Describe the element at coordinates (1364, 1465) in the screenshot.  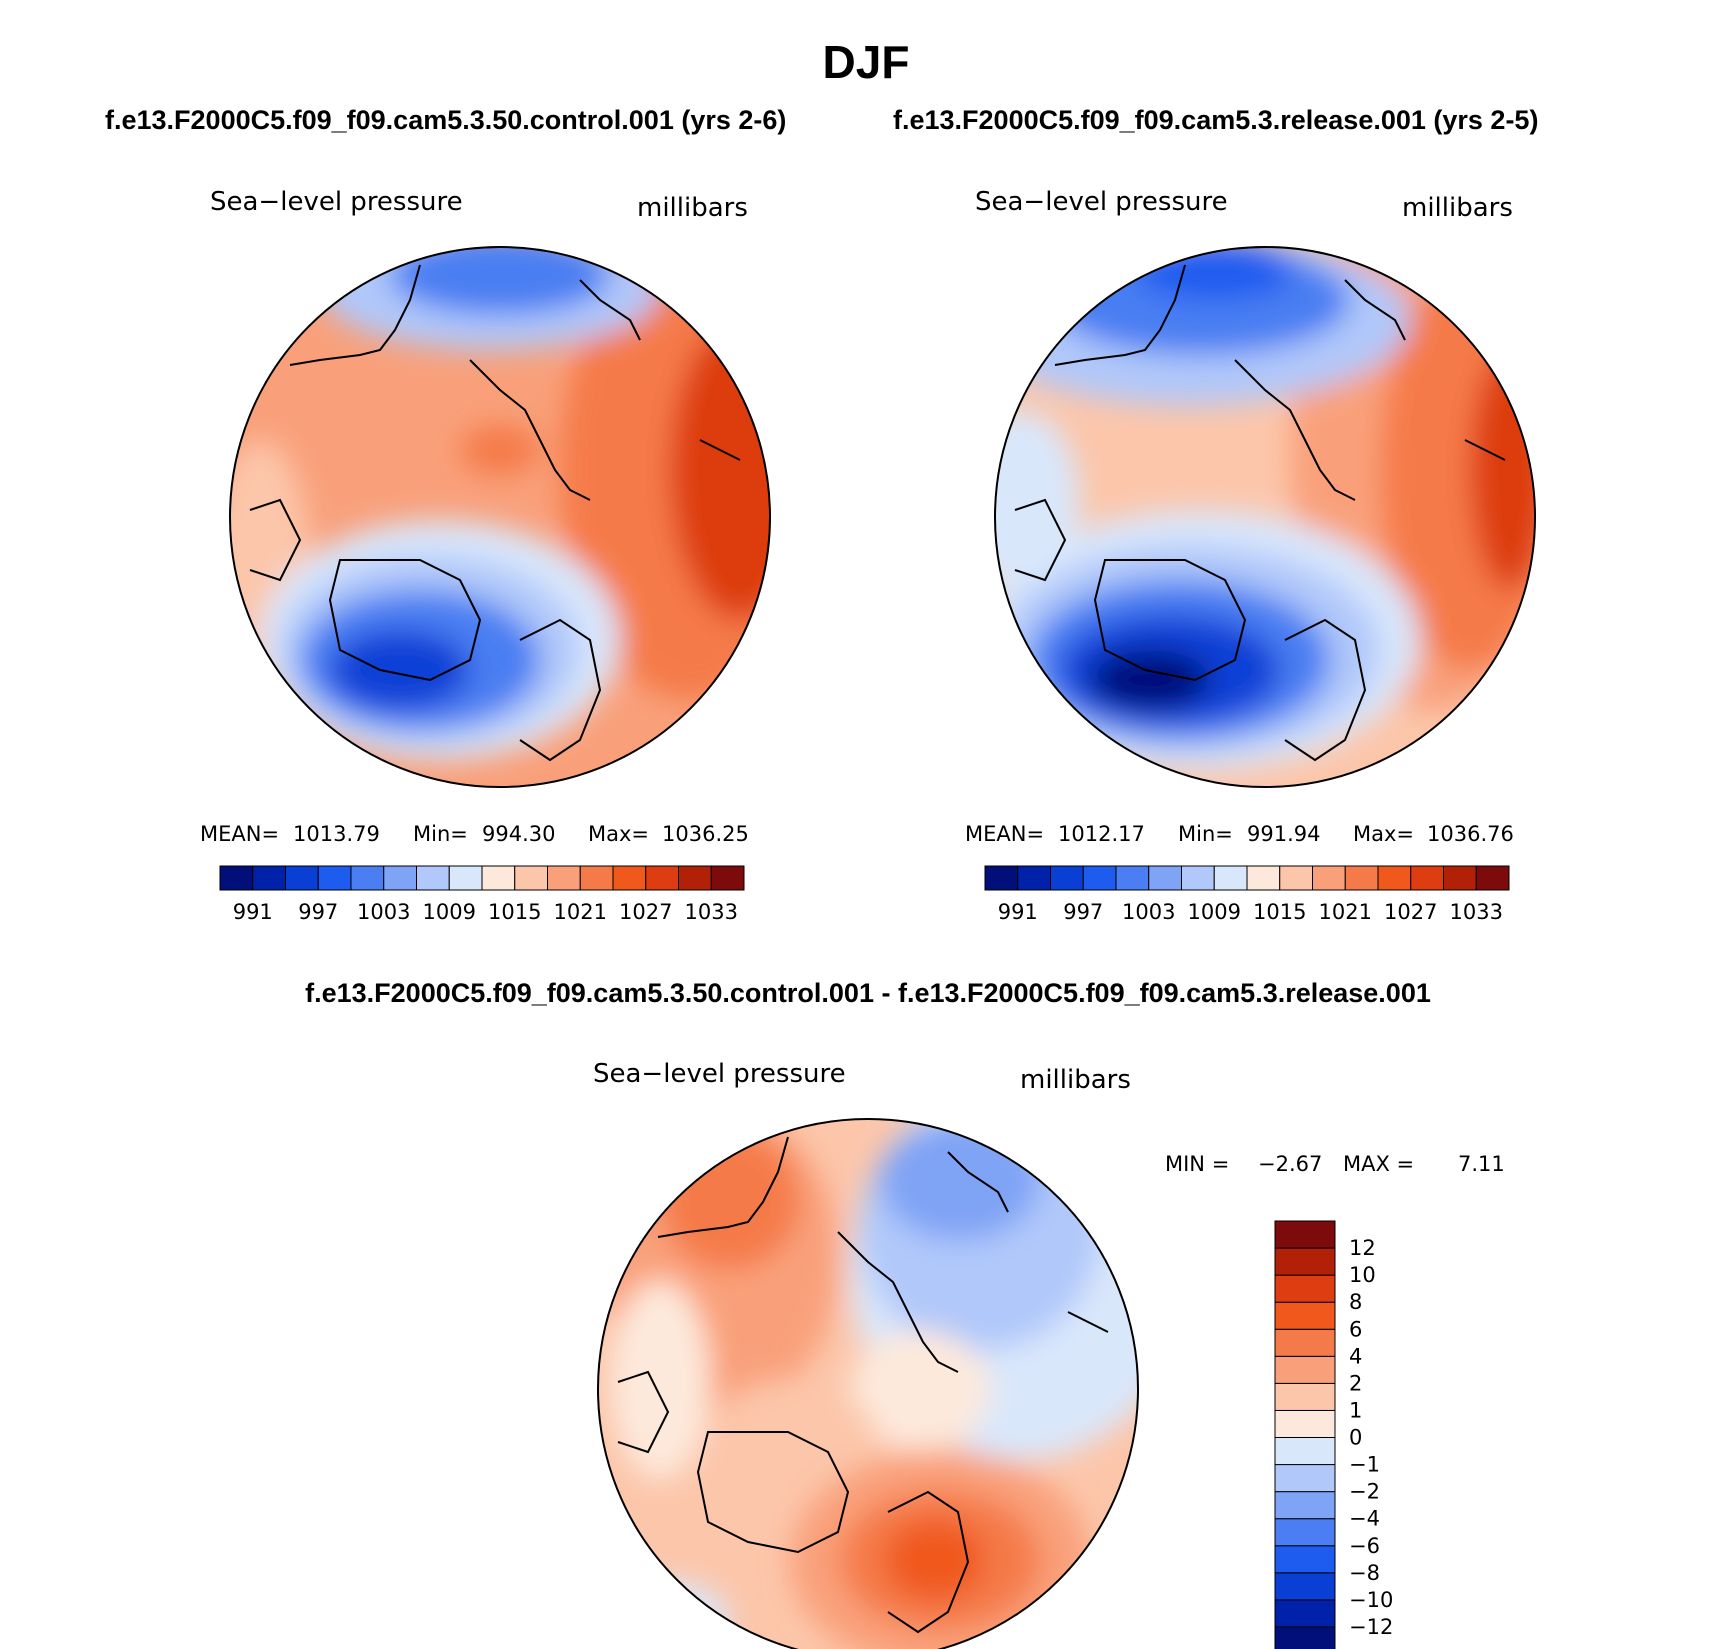
I see `panel-diff-colorbar-label: −1` at that location.